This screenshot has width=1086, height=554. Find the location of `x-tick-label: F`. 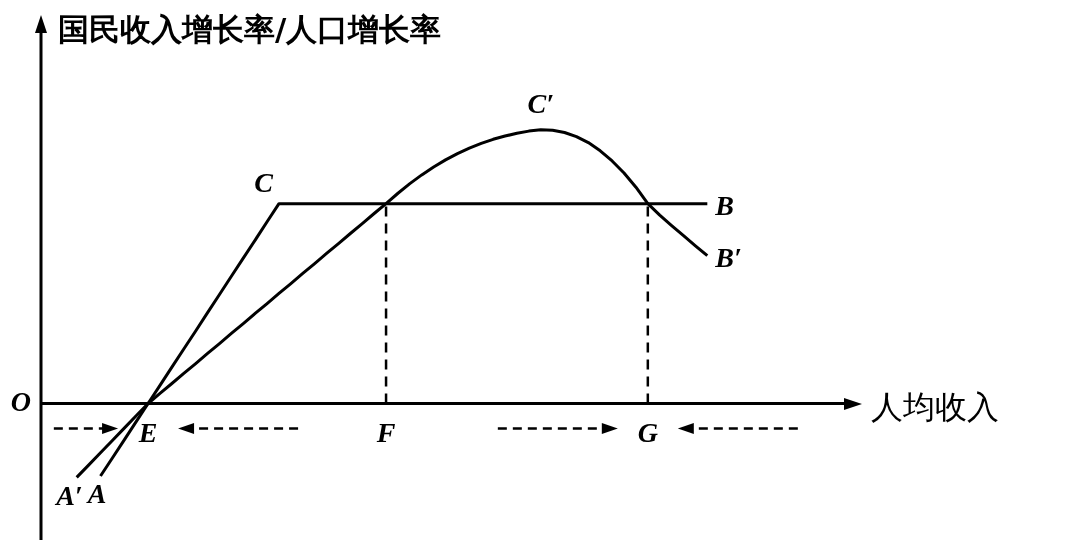

x-tick-label: F is located at coordinates (385, 432).